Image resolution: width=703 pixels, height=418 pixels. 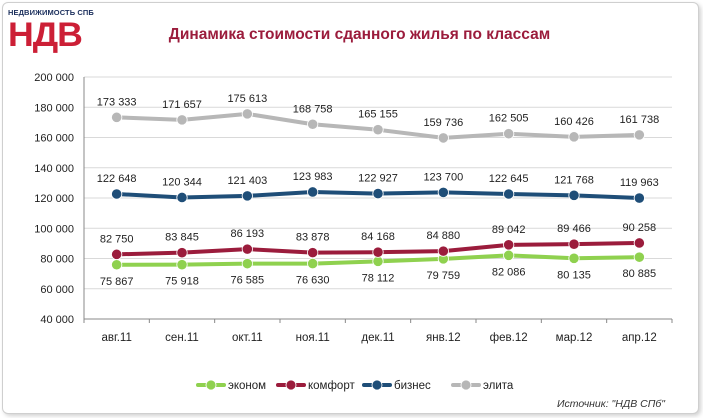 What do you see at coordinates (45, 35) in the screenshot?
I see `logo-main-text: НДВ` at bounding box center [45, 35].